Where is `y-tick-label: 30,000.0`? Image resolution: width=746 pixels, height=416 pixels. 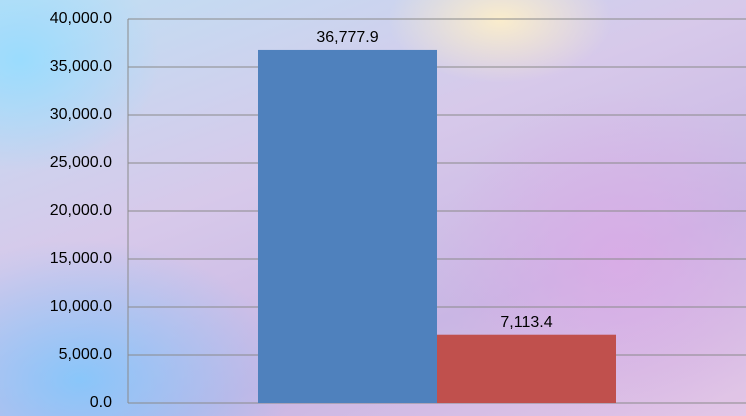 y-tick-label: 30,000.0 is located at coordinates (81, 114).